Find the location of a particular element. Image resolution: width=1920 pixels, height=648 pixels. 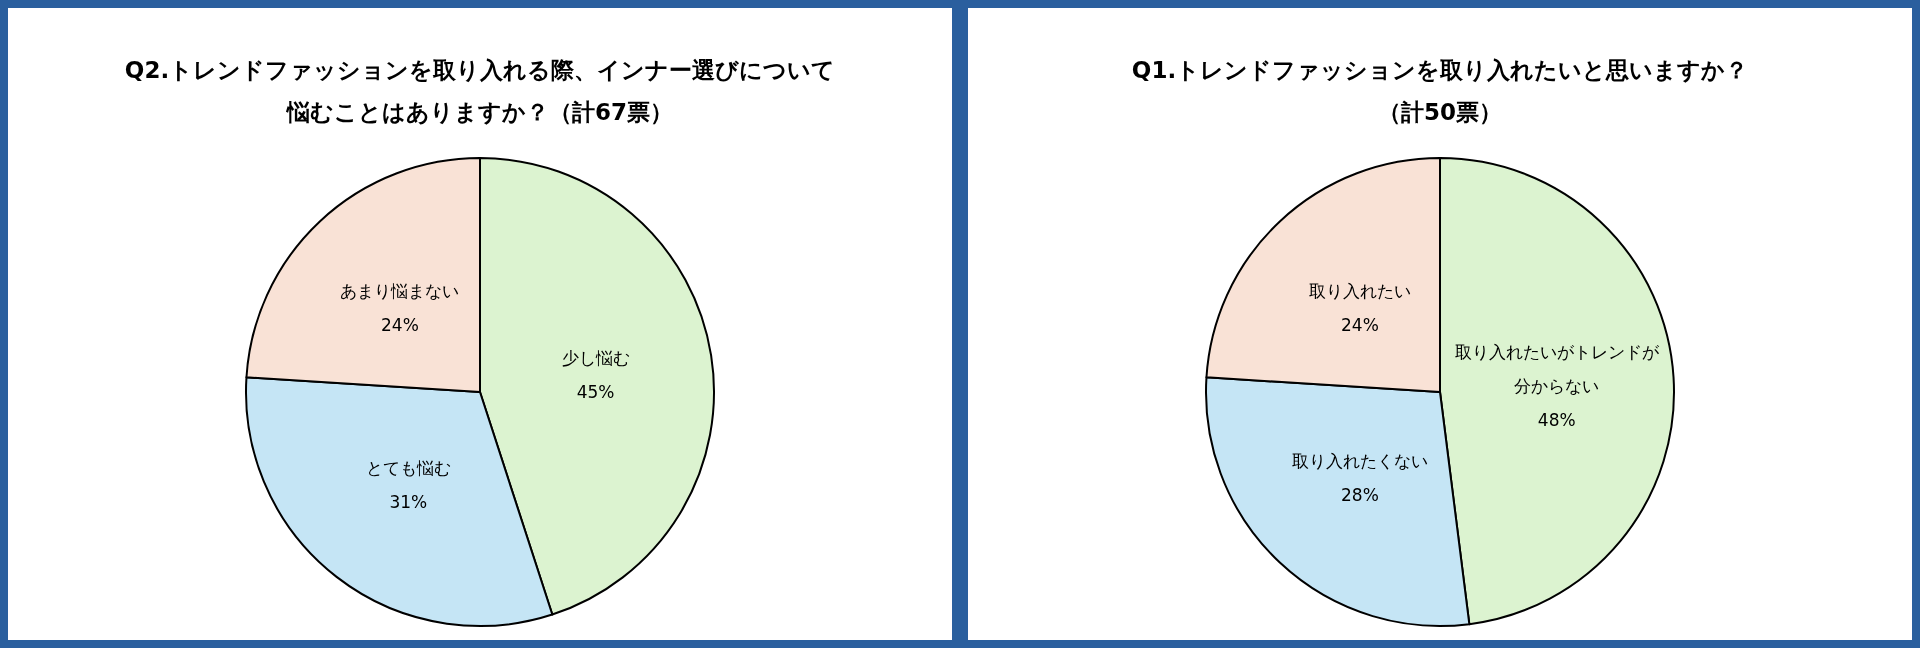

data-label: 28% is located at coordinates (1360, 495).